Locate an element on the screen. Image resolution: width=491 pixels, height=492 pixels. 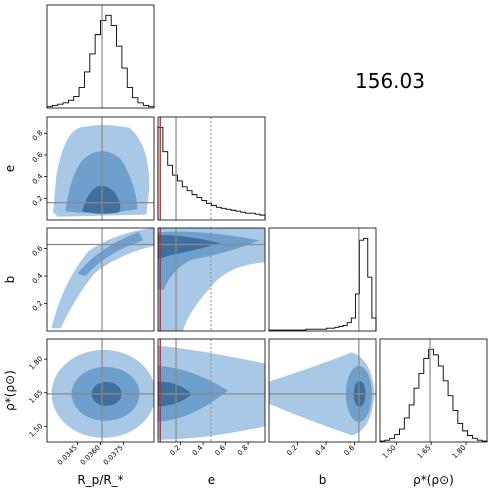
x-tick-label-b: 0.2 is located at coordinates (292, 451).